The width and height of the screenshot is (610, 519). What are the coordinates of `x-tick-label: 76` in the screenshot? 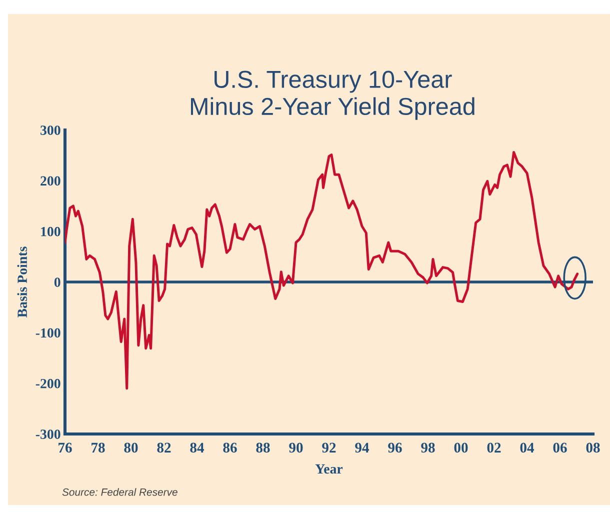 It's located at (65, 447).